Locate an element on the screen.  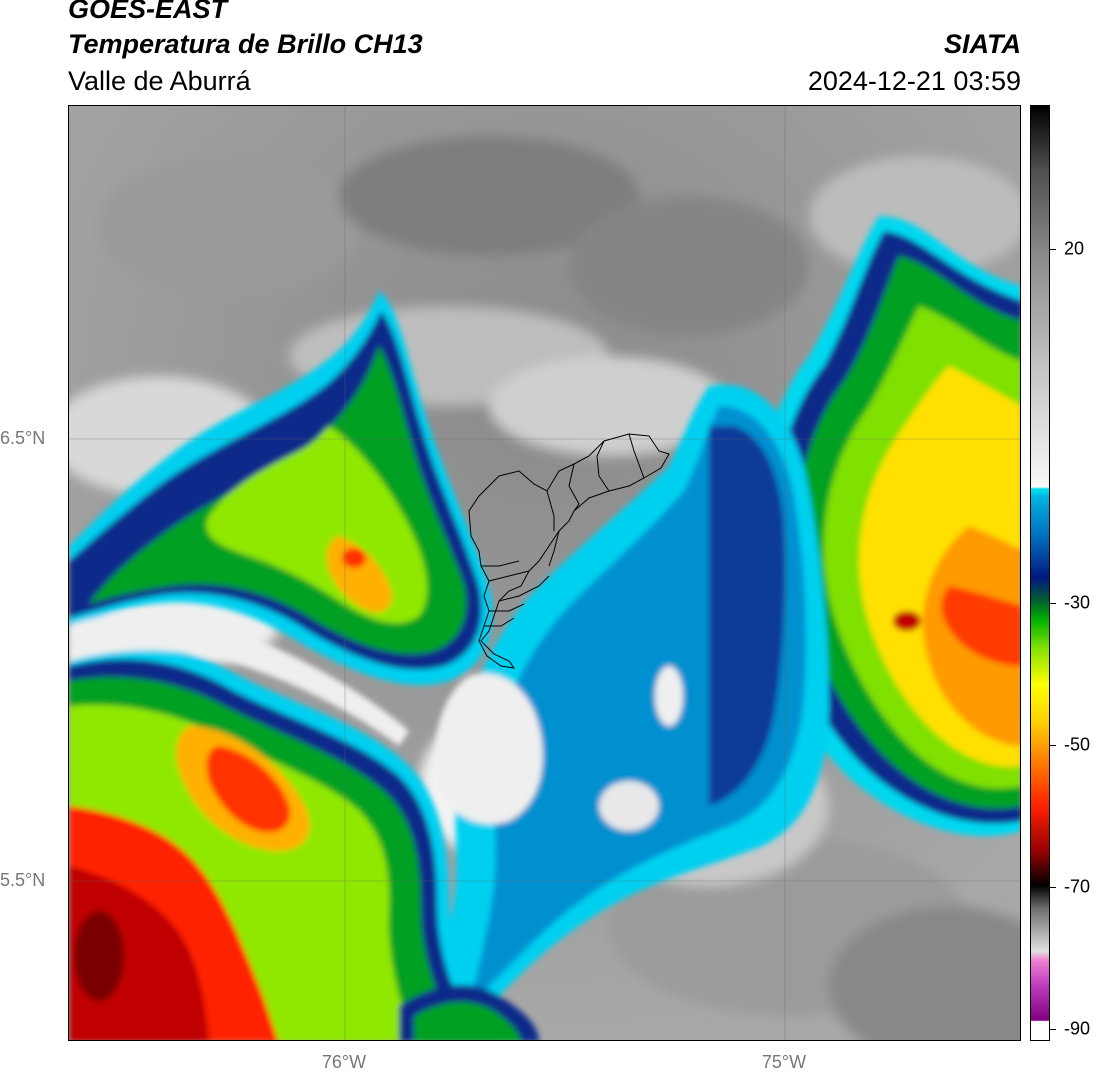
colorbar-label-20: 20 is located at coordinates (1074, 248).